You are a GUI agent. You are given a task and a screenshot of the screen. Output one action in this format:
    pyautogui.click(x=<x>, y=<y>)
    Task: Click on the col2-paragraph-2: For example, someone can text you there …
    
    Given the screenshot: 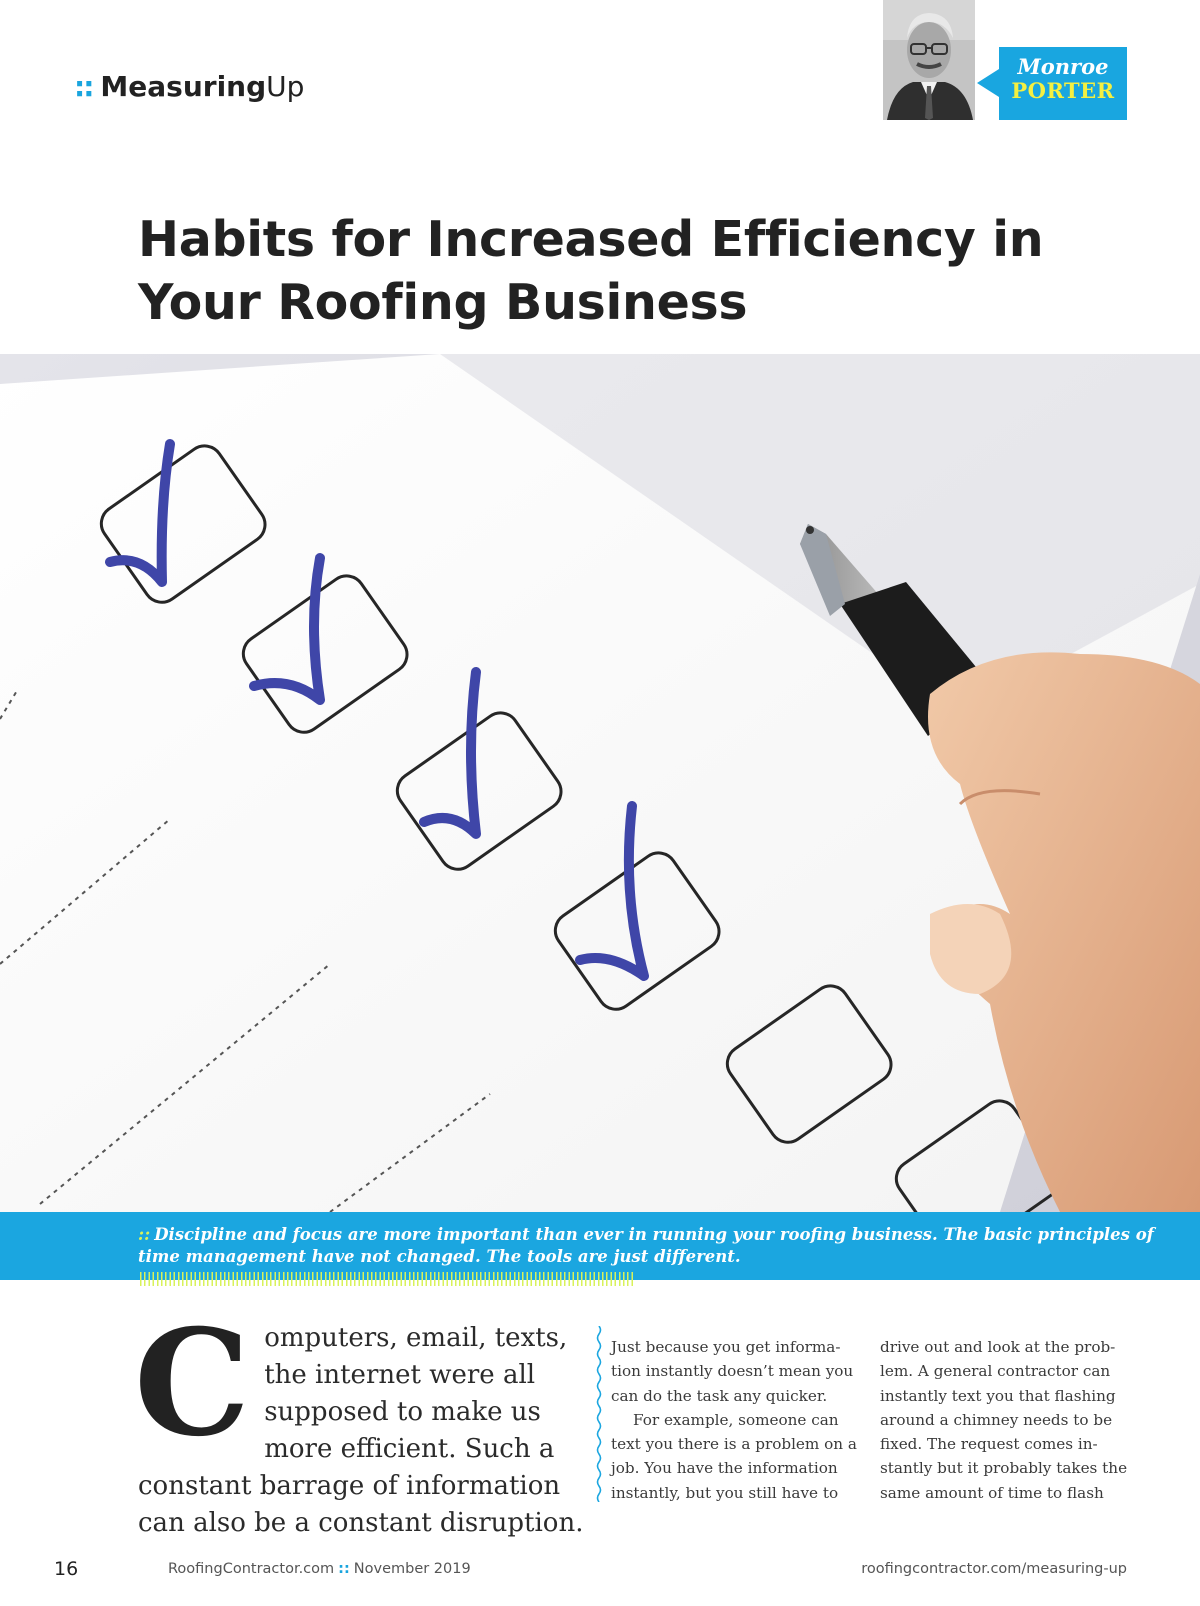 What is the action you would take?
    pyautogui.click(x=734, y=1456)
    